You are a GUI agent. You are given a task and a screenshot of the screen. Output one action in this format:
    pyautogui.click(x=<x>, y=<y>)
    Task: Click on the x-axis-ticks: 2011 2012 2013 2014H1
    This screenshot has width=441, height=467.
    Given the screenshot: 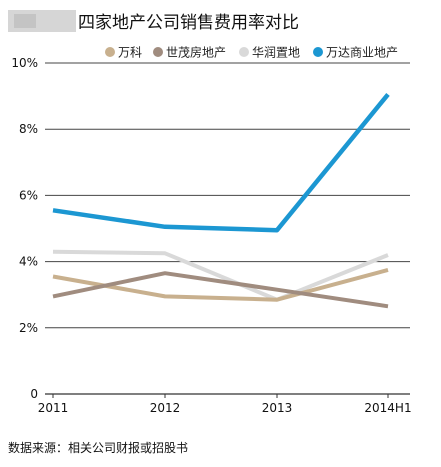 What is the action you would take?
    pyautogui.click(x=225, y=408)
    